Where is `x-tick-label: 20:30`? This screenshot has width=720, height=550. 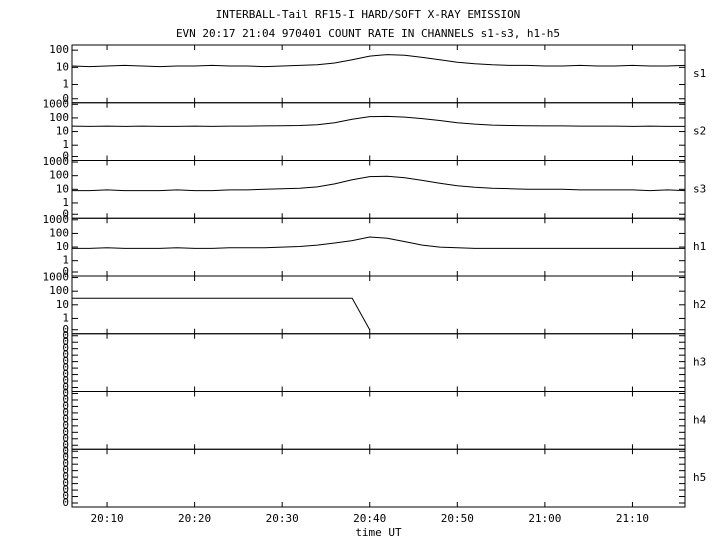 x-tick-label: 20:30 is located at coordinates (282, 518).